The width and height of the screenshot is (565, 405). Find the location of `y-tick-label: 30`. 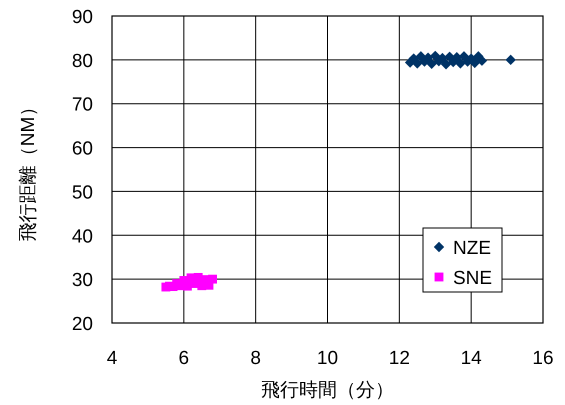

y-tick-label: 30 is located at coordinates (82, 281).